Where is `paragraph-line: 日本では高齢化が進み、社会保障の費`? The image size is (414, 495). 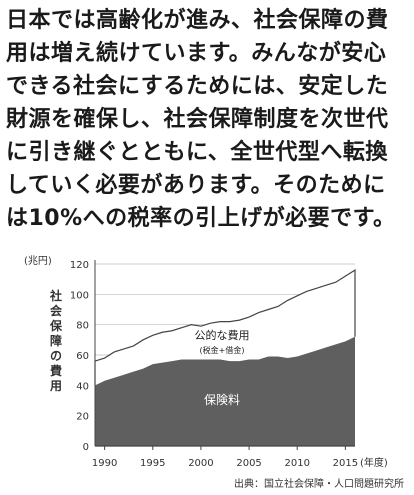
paragraph-line: 日本では高齢化が進み、社会保障の費 is located at coordinates (197, 20).